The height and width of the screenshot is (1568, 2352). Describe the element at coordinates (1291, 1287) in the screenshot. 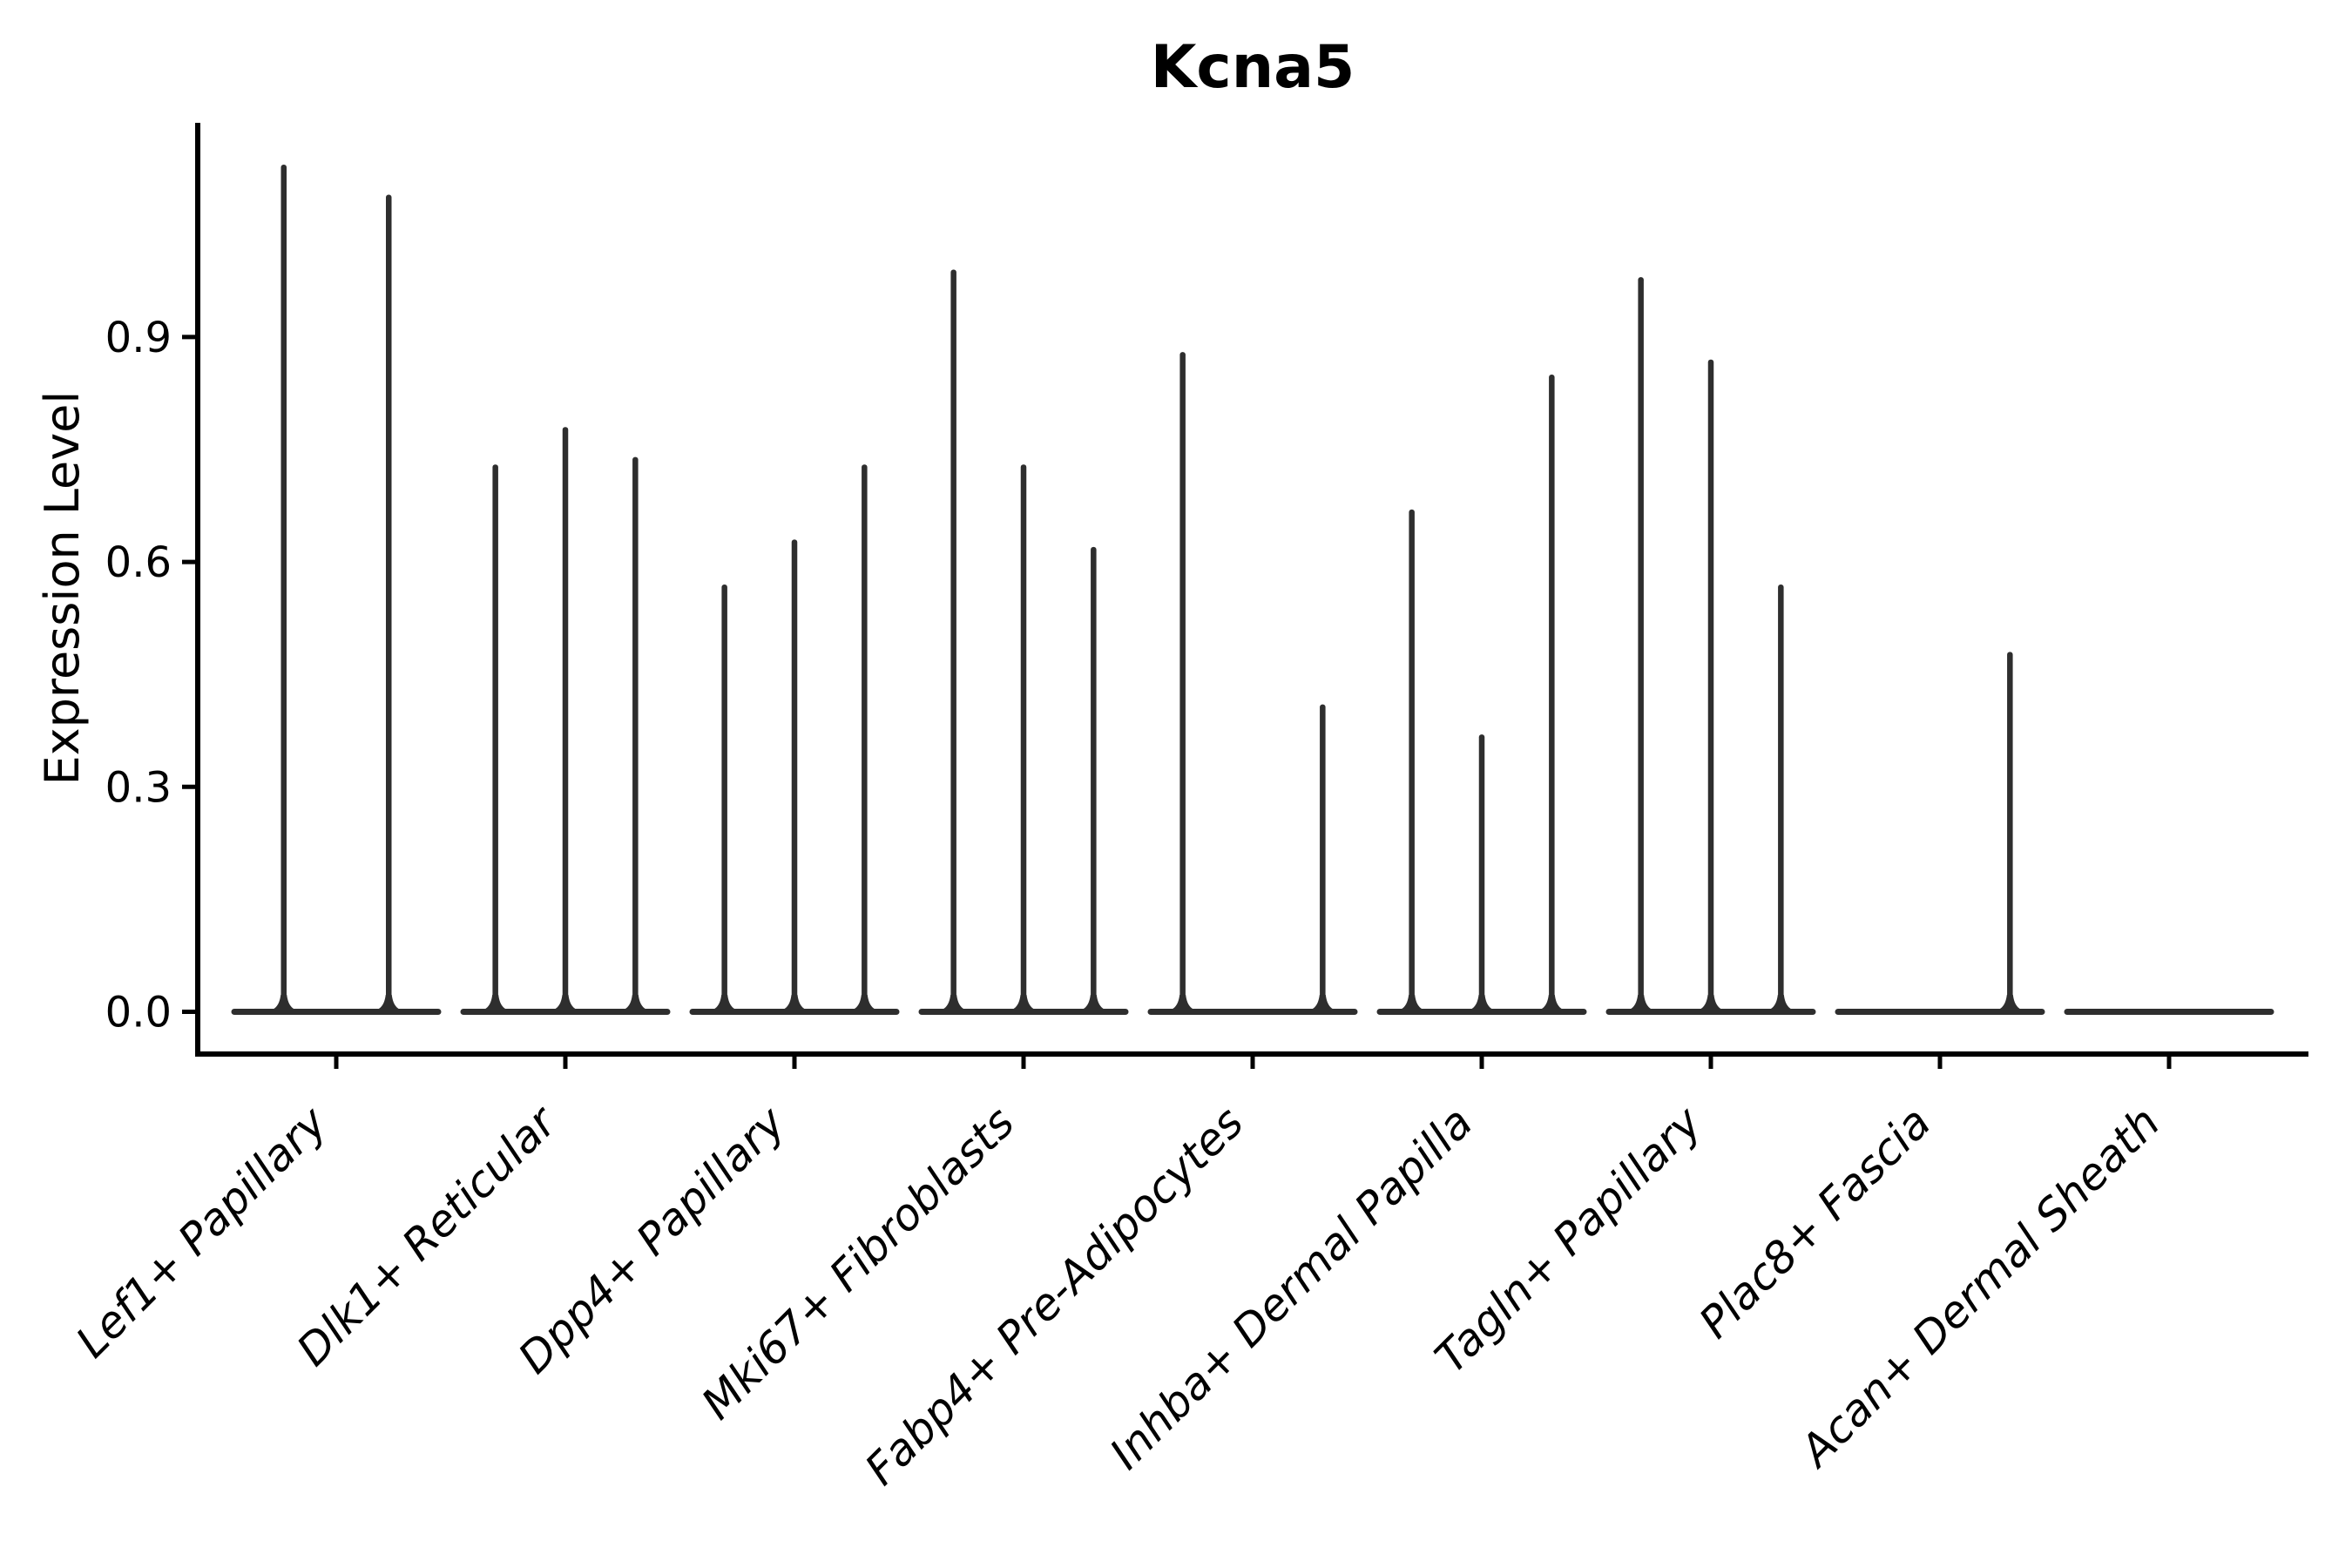

I see `x-tick-label: Inhba+ Dermal Papilla` at that location.